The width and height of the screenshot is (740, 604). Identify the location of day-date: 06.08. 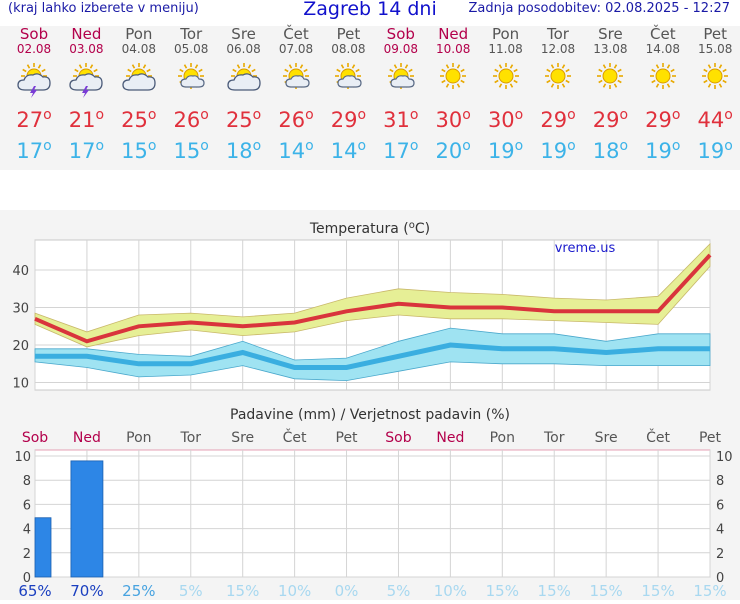
(243, 49).